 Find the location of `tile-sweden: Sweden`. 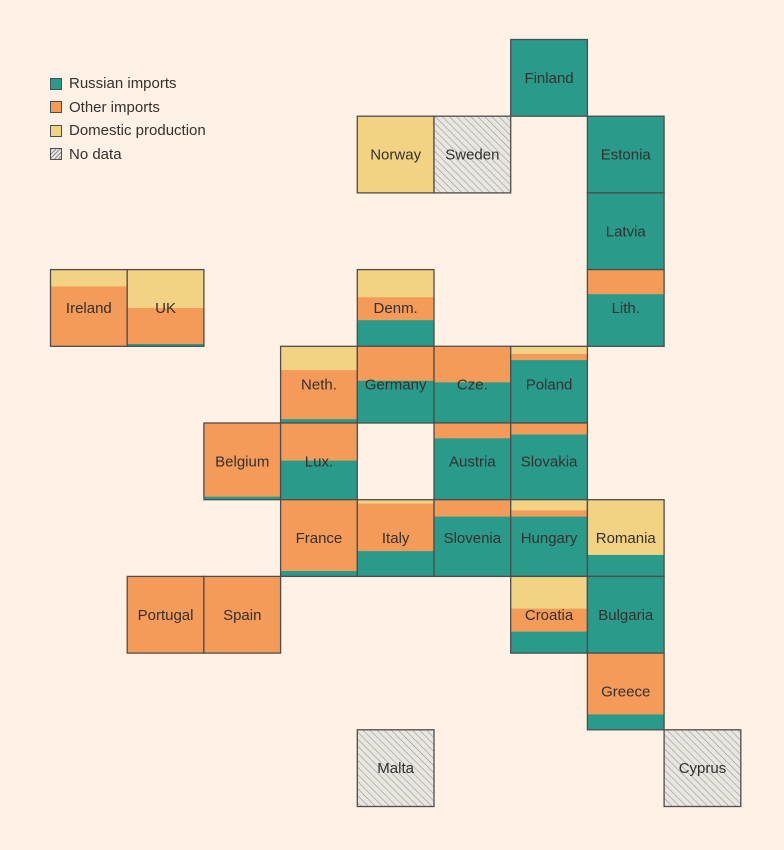

tile-sweden: Sweden is located at coordinates (472, 154).